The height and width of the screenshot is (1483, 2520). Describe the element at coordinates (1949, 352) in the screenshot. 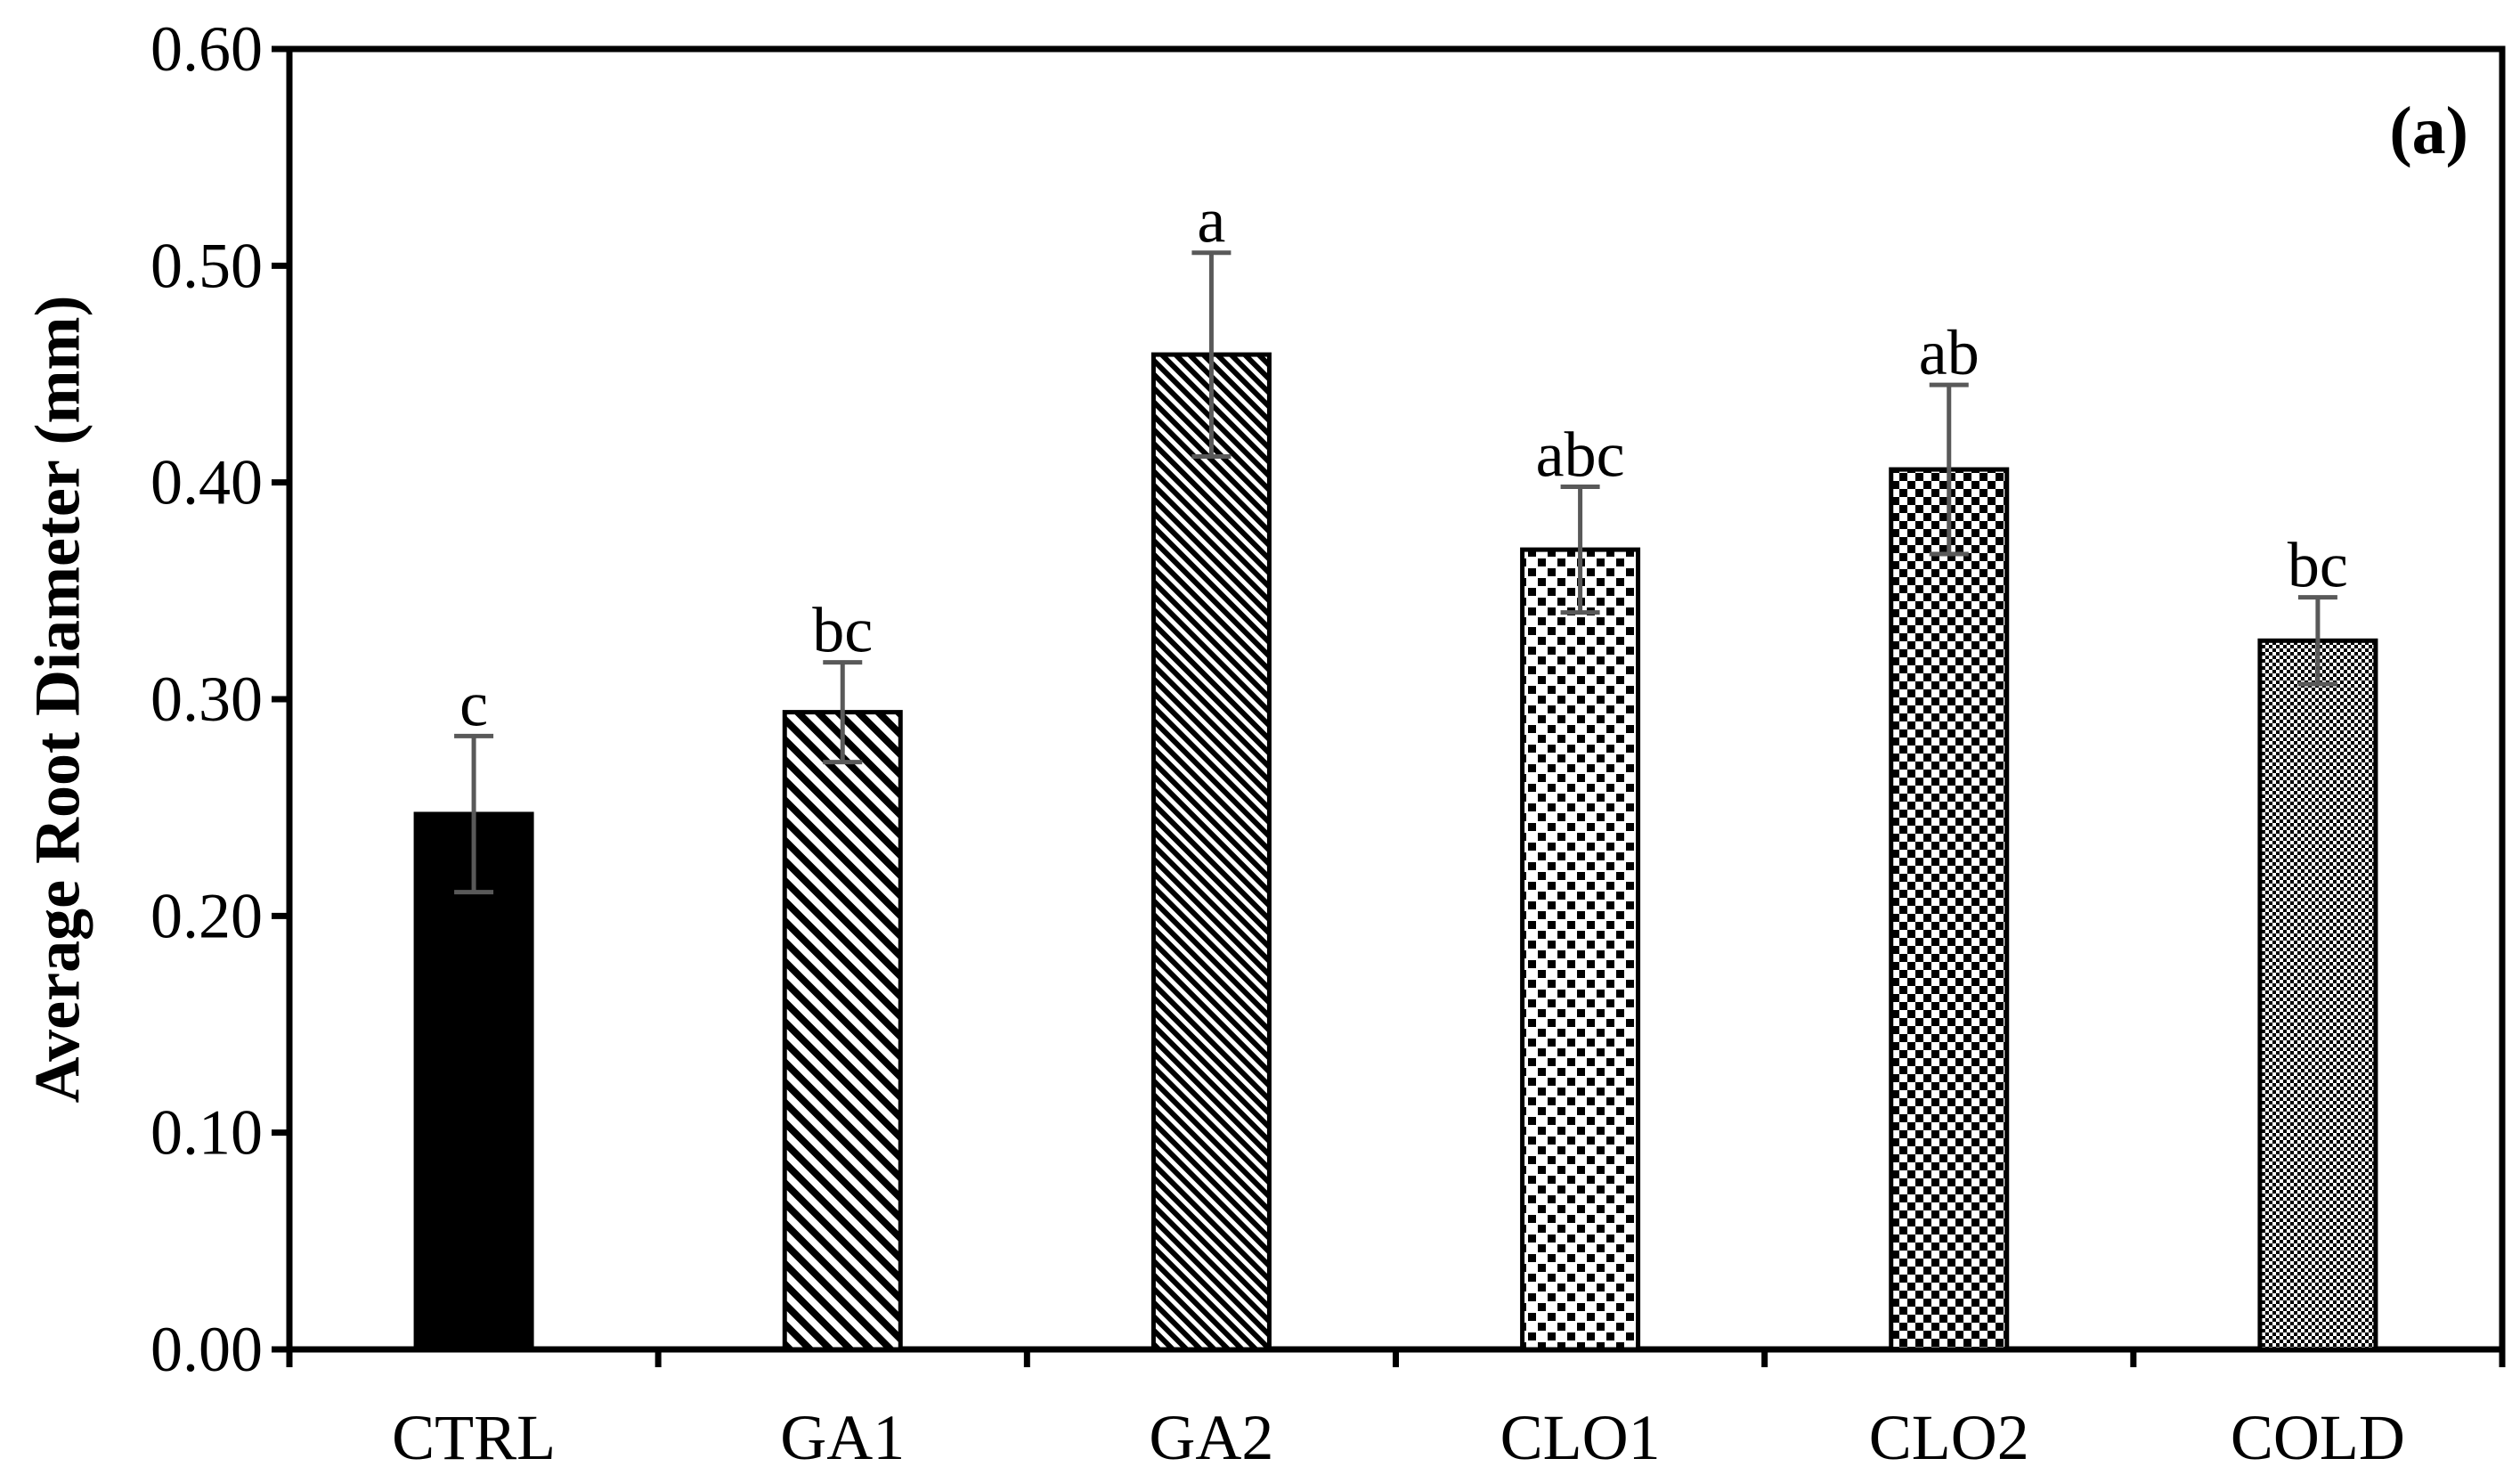

I see `significance-label-clo2: ab` at that location.